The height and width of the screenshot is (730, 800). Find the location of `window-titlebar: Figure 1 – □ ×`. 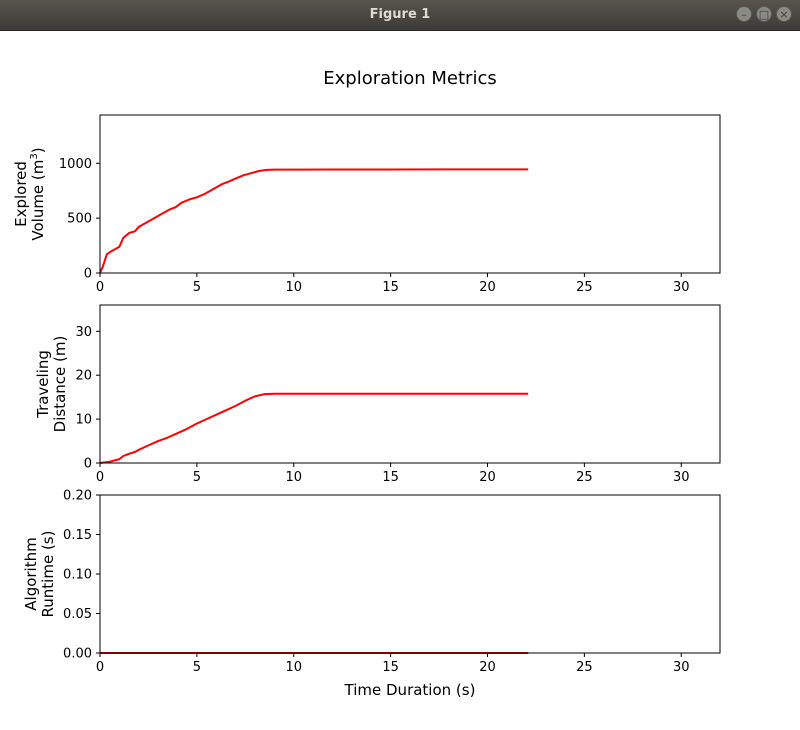

window-titlebar: Figure 1 – □ × is located at coordinates (400, 15).